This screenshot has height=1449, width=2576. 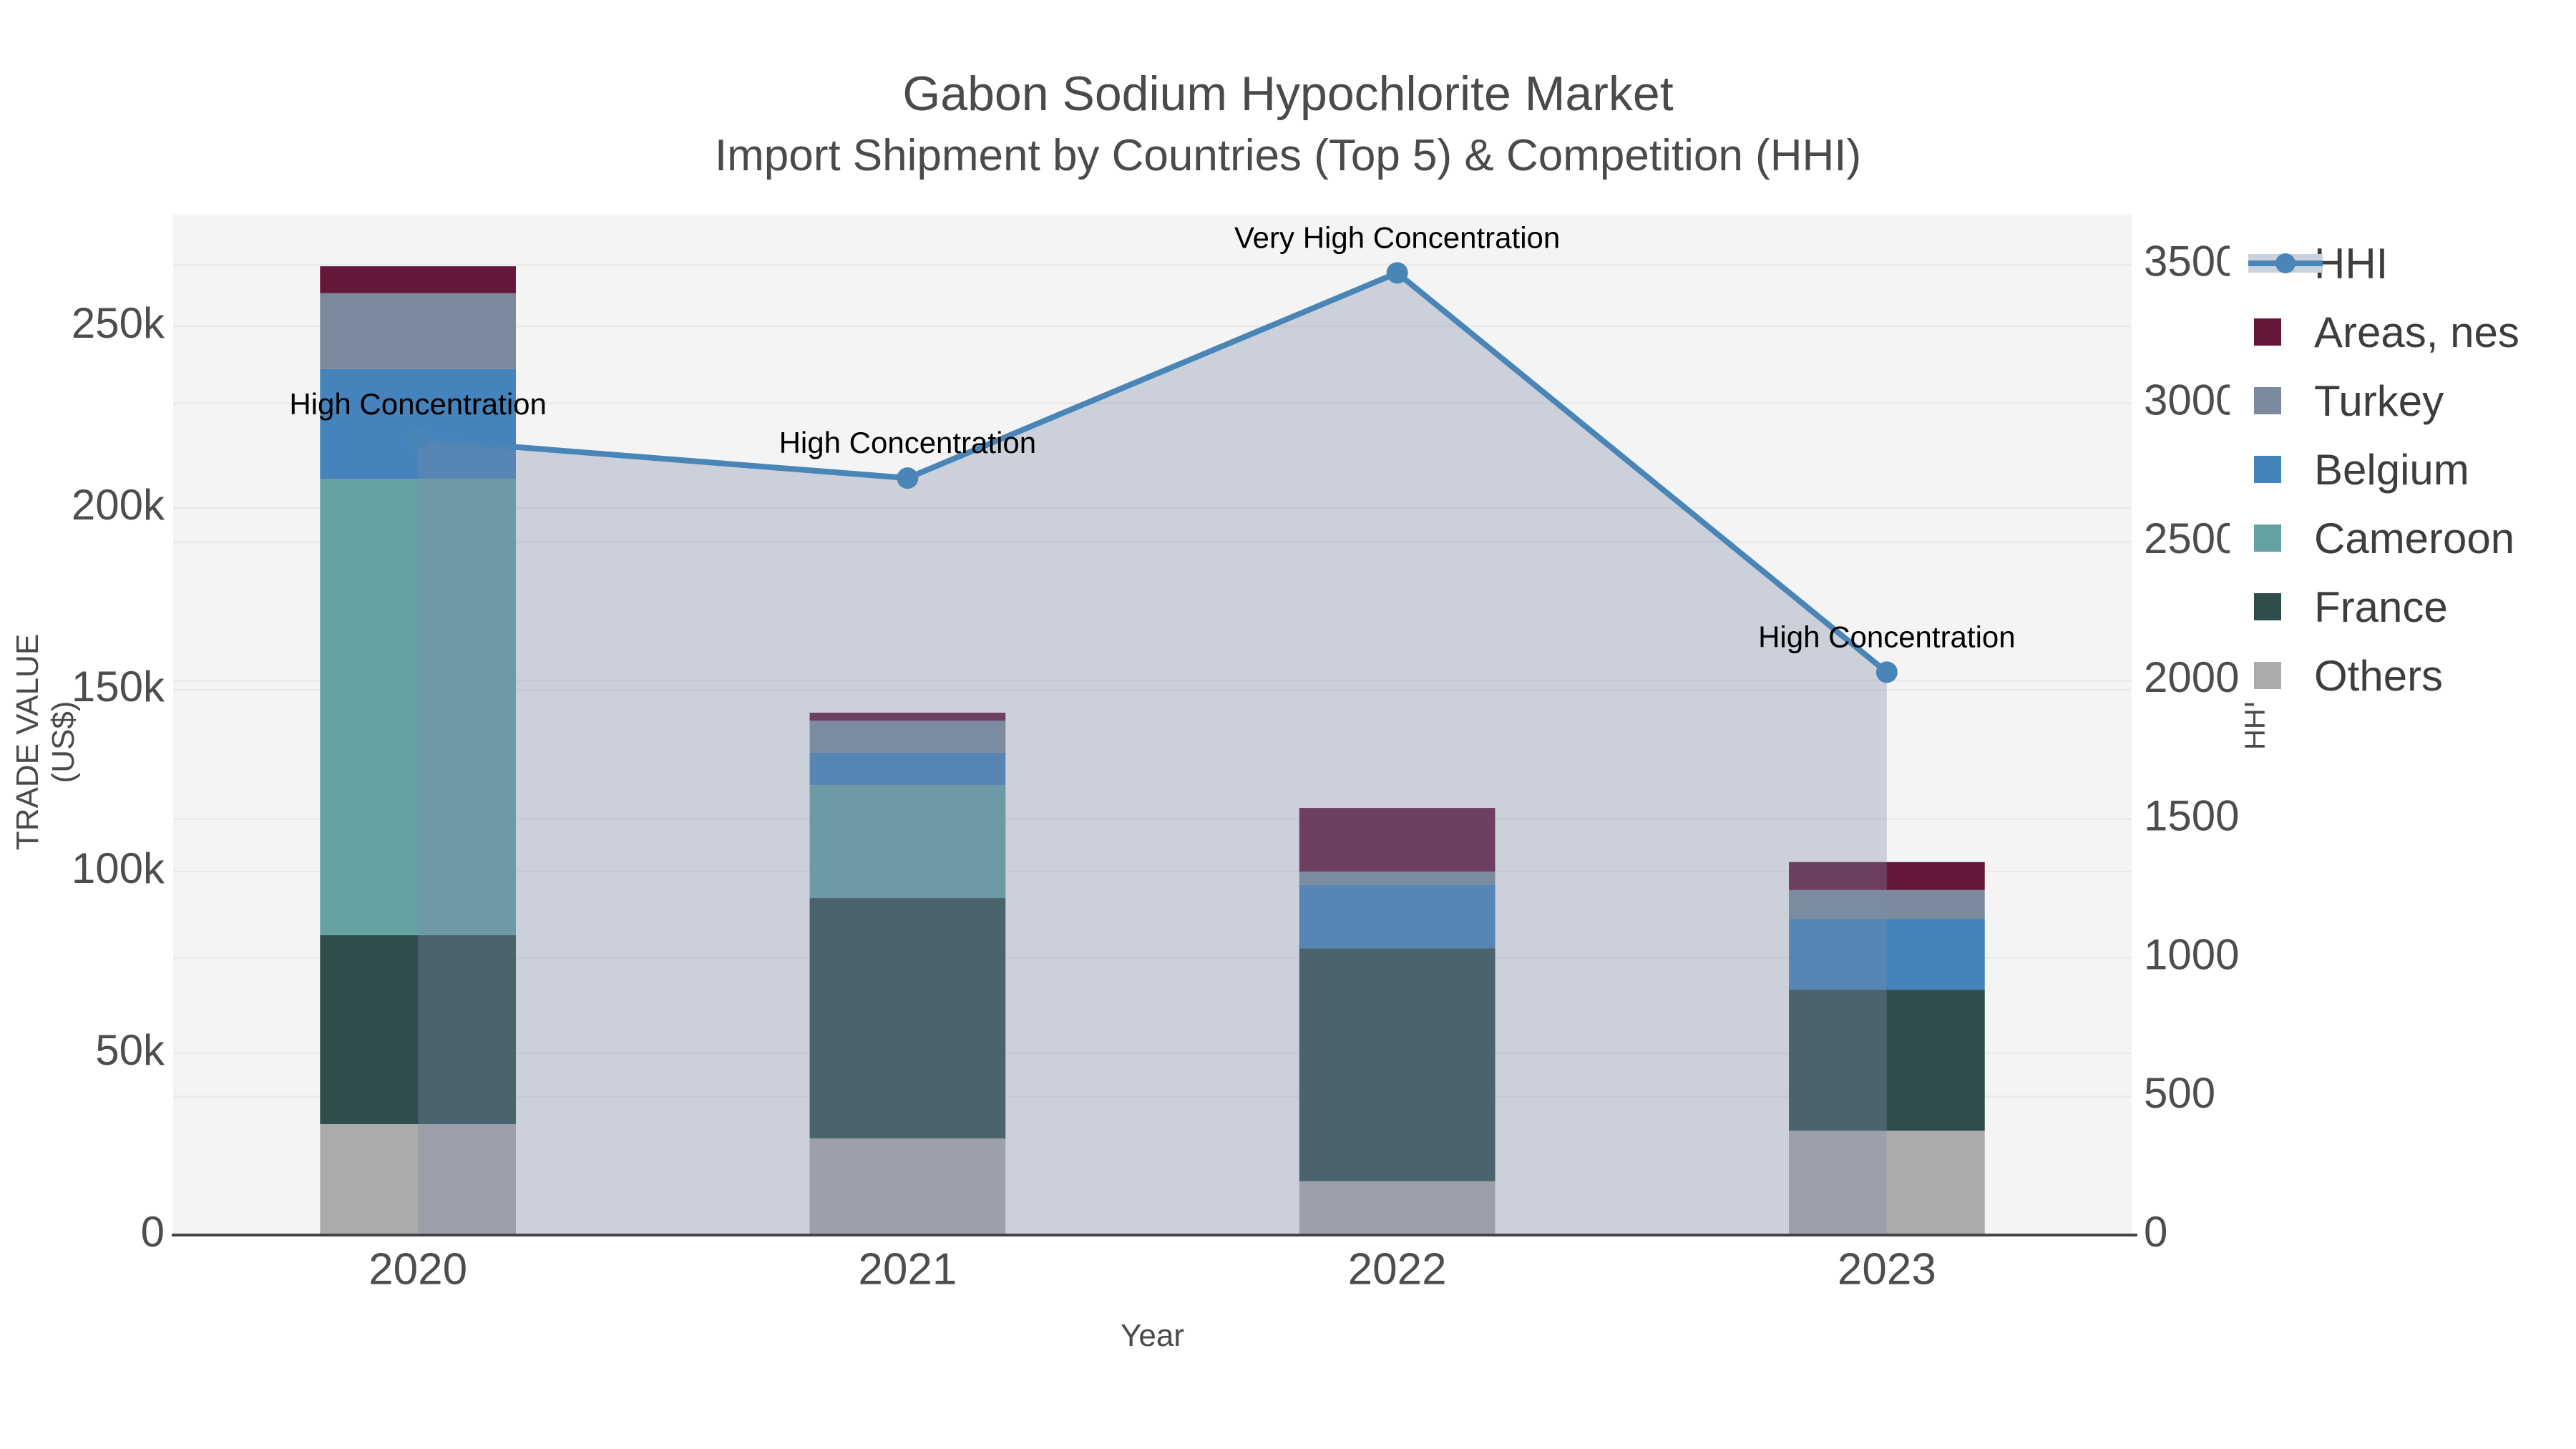 What do you see at coordinates (2191, 400) in the screenshot?
I see `y-right-tick-label: 3000` at bounding box center [2191, 400].